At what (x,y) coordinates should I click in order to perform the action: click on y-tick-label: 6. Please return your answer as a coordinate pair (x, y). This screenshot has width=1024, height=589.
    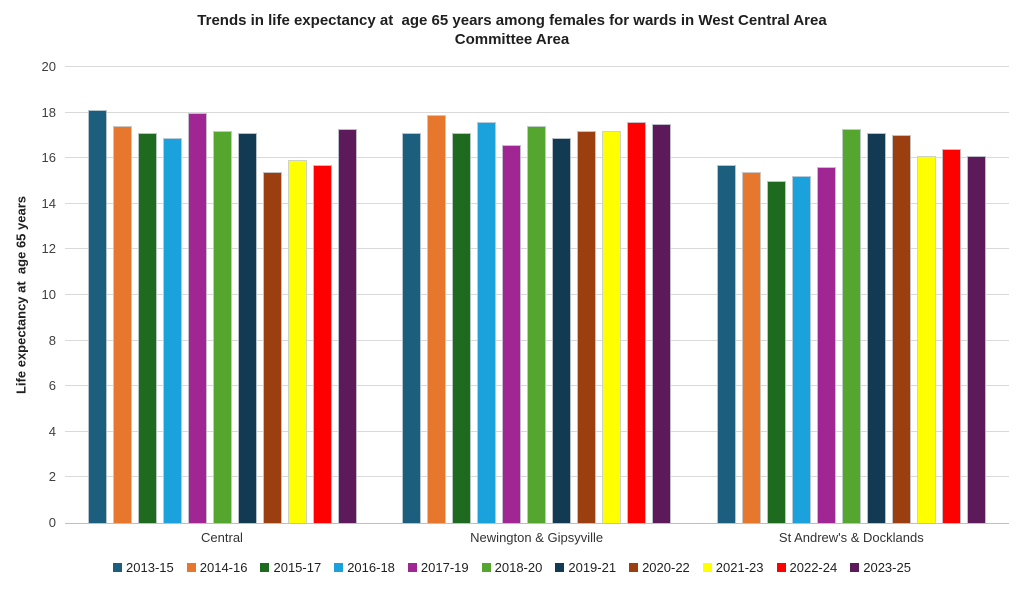
    Looking at the image, I should click on (52, 386).